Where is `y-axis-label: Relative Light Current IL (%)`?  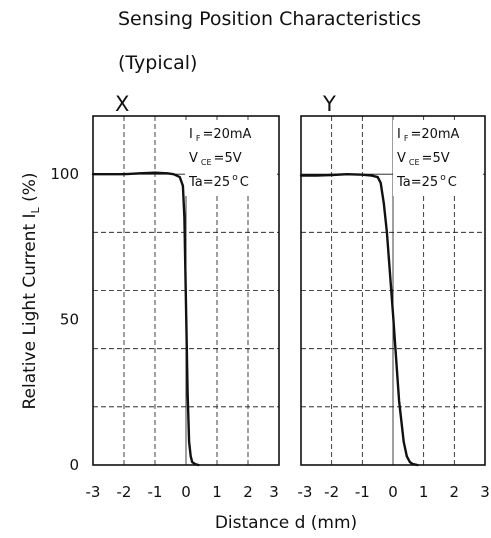 y-axis-label: Relative Light Current IL (%) is located at coordinates (31, 290).